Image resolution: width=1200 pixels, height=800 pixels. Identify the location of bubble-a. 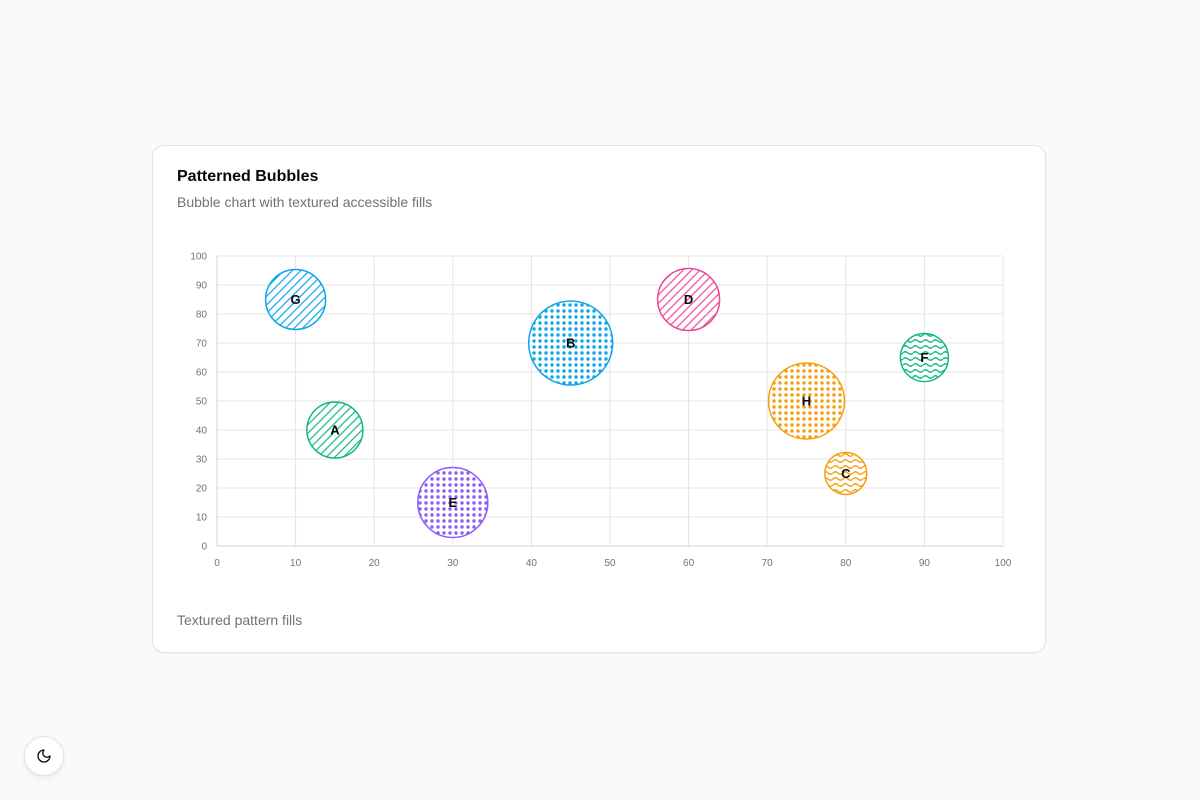
(335, 430).